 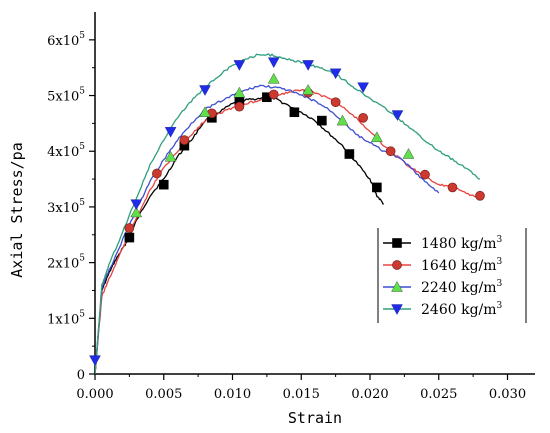 I want to click on x-tick-label: 0.005, so click(x=163, y=394).